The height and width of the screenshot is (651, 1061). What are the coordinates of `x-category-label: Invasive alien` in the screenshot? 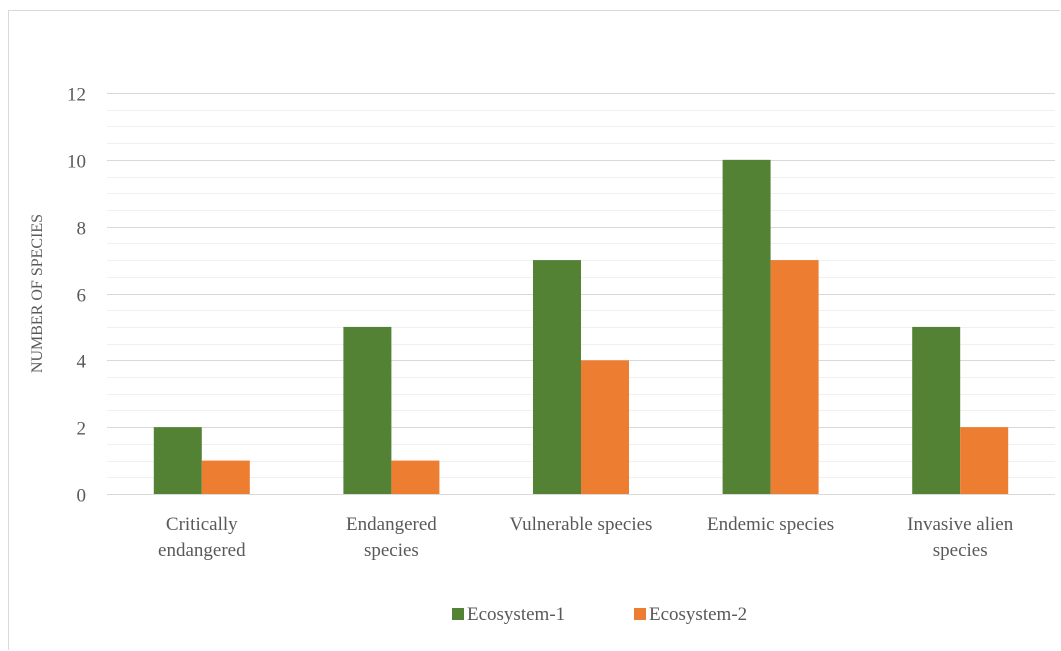 It's located at (960, 524).